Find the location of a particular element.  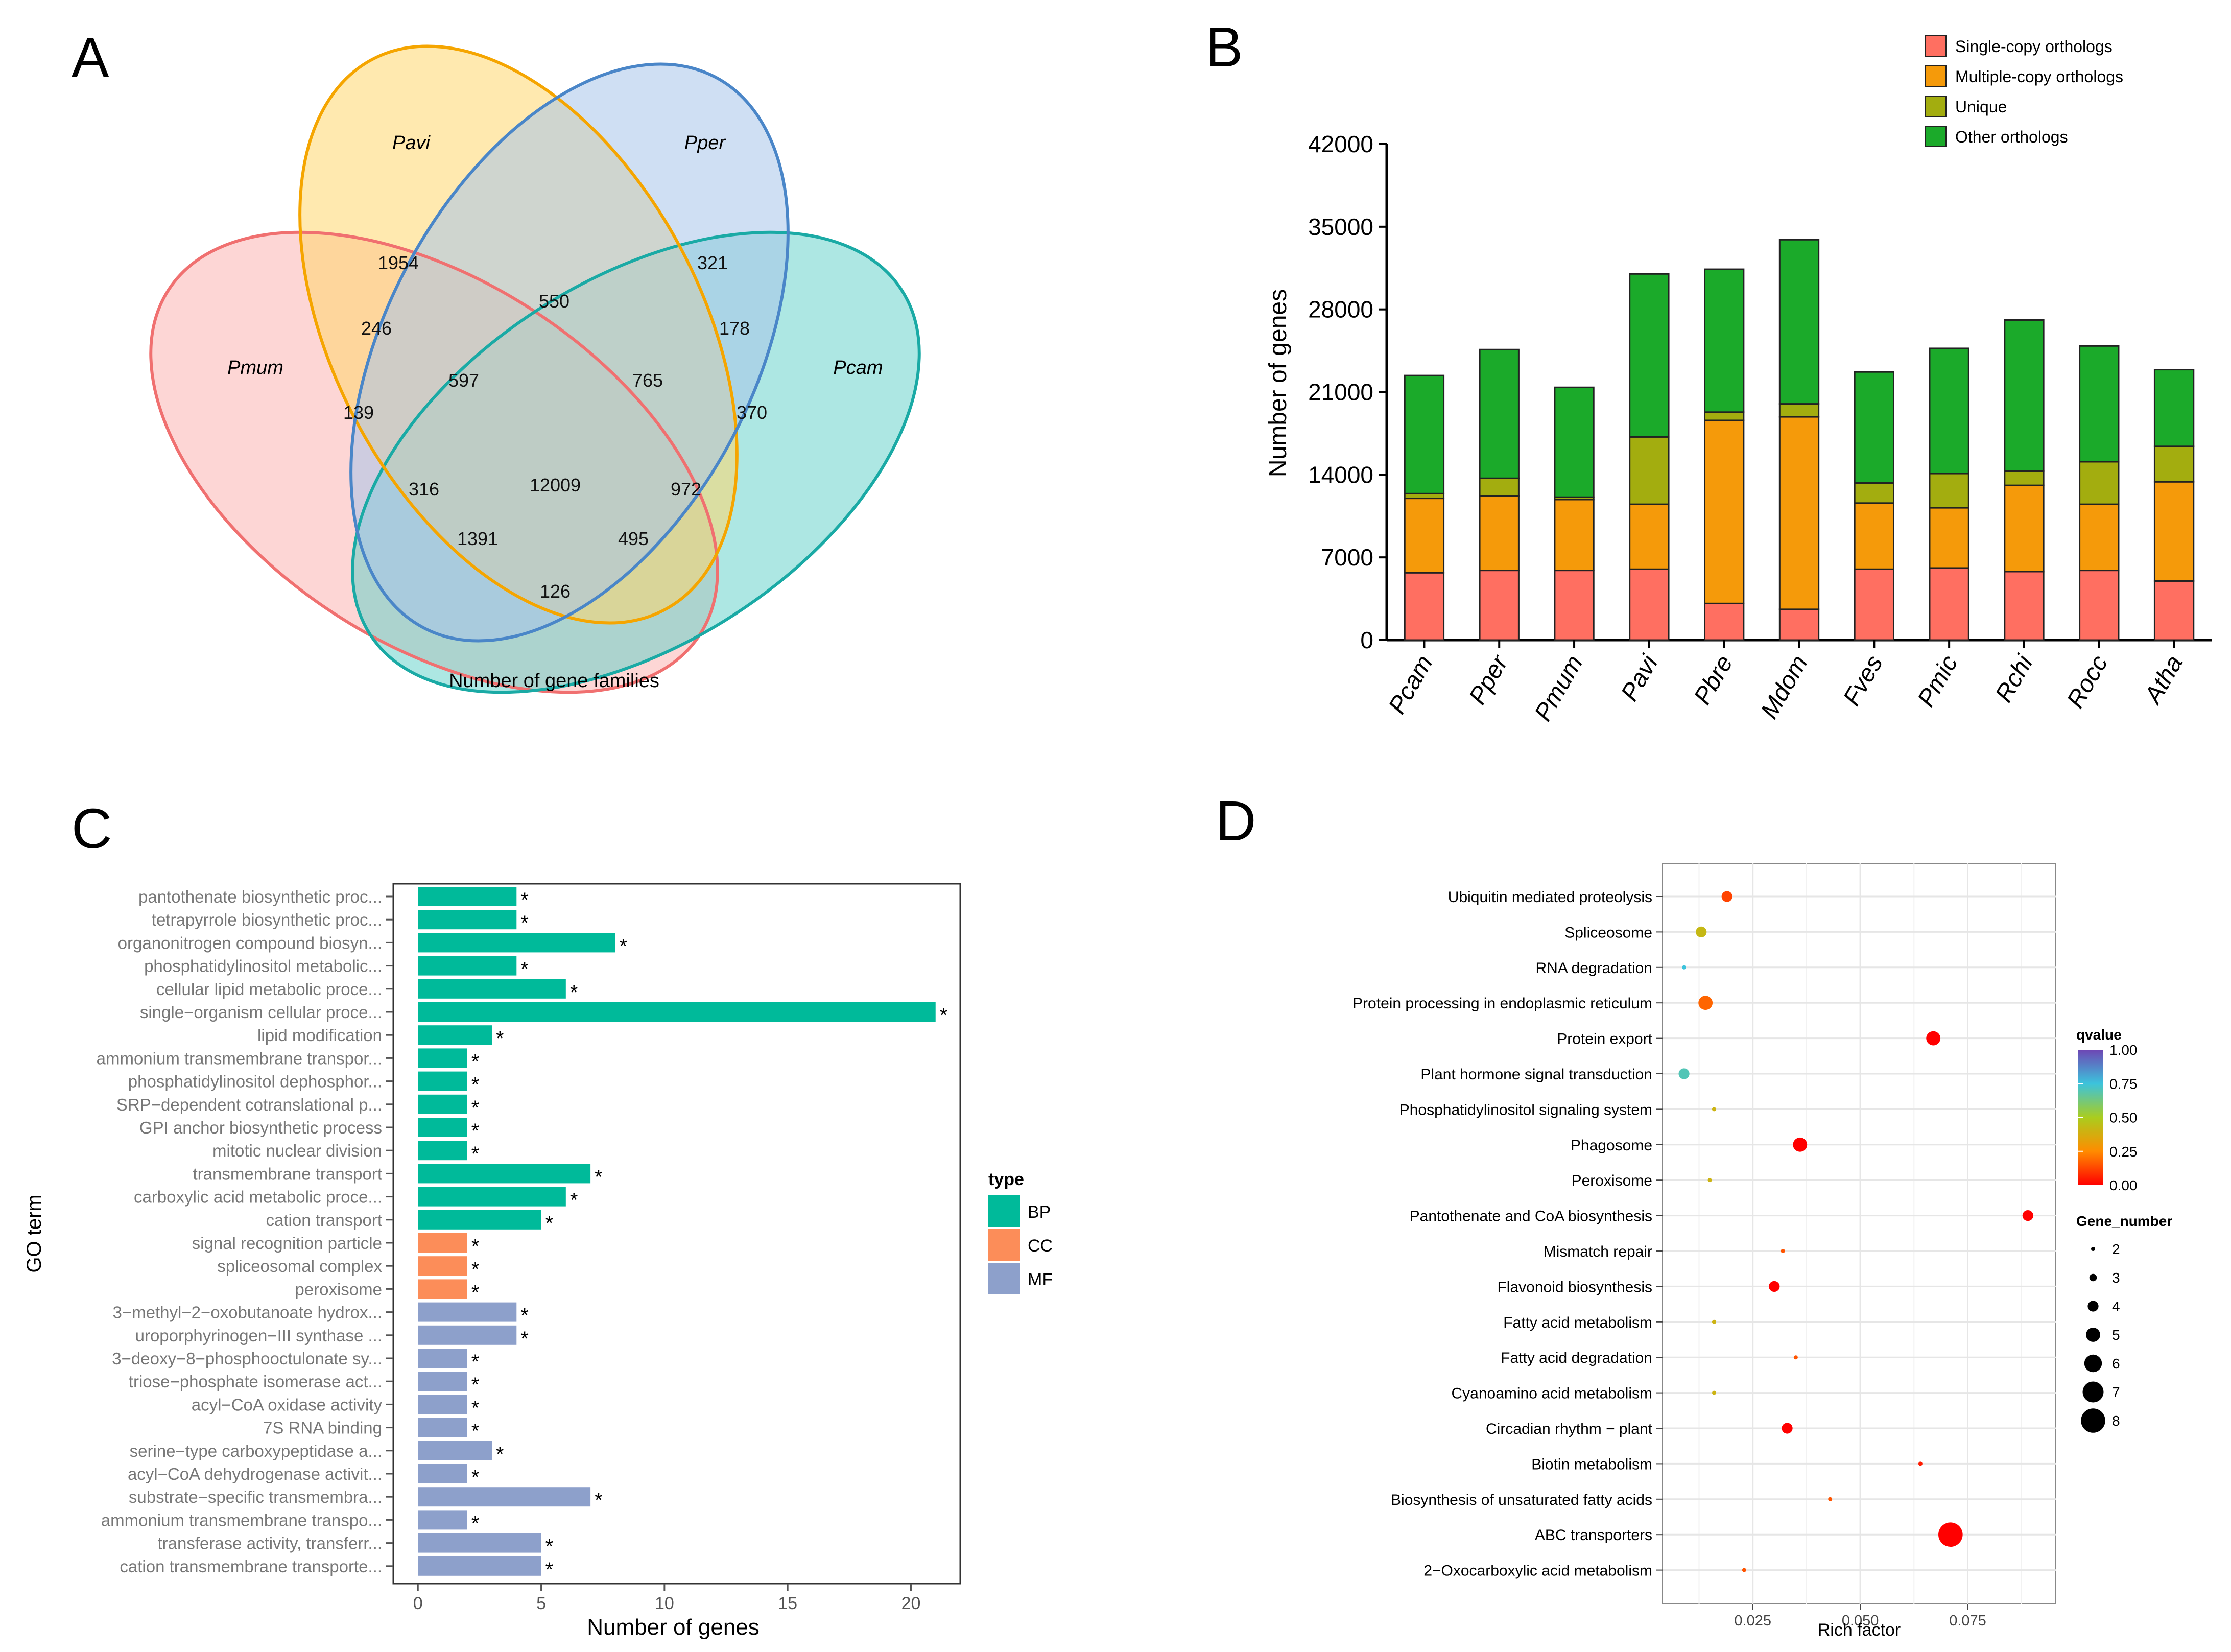

x-tick-label: Mdom is located at coordinates (1784, 687).